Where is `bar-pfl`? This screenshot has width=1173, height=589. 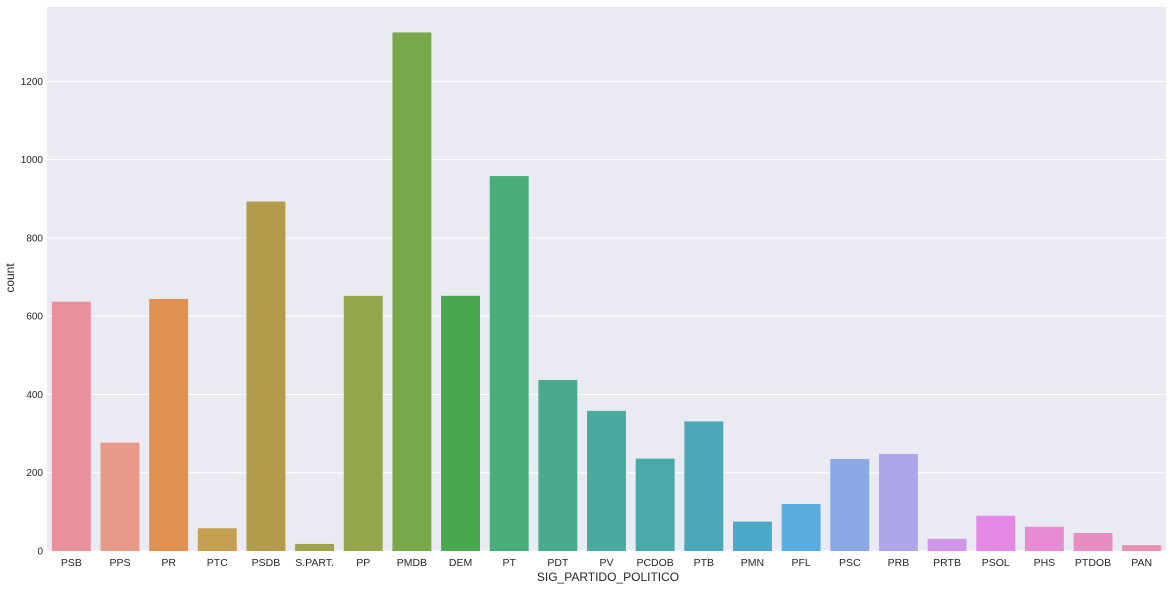
bar-pfl is located at coordinates (801, 527).